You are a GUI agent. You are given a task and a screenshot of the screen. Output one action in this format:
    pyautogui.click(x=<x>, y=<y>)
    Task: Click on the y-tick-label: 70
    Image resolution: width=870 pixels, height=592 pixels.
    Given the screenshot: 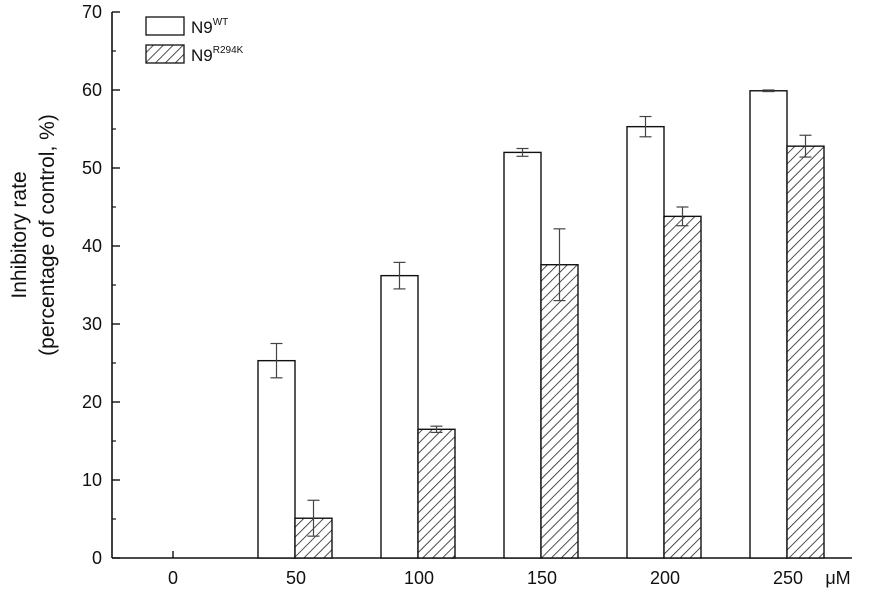 What is the action you would take?
    pyautogui.click(x=92, y=12)
    